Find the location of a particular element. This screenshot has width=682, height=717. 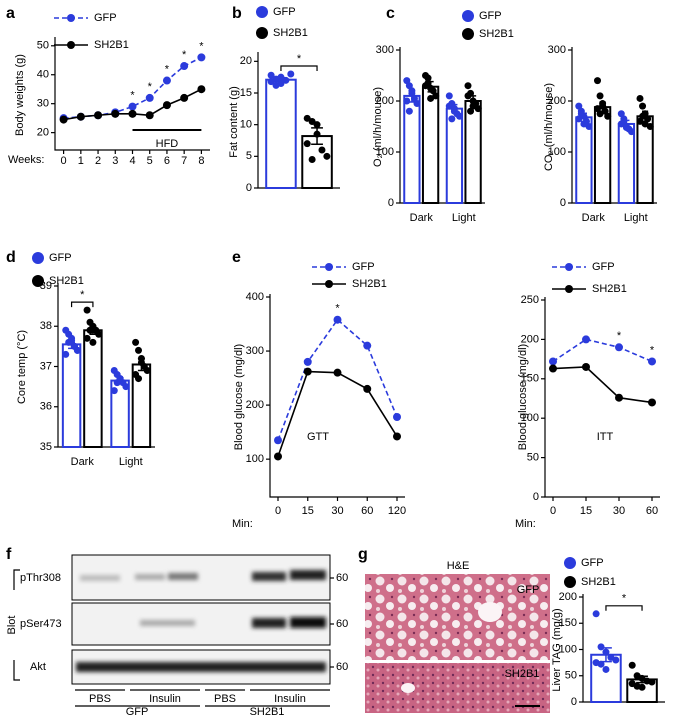

y-tick-label: 400 is located at coordinates (255, 297).